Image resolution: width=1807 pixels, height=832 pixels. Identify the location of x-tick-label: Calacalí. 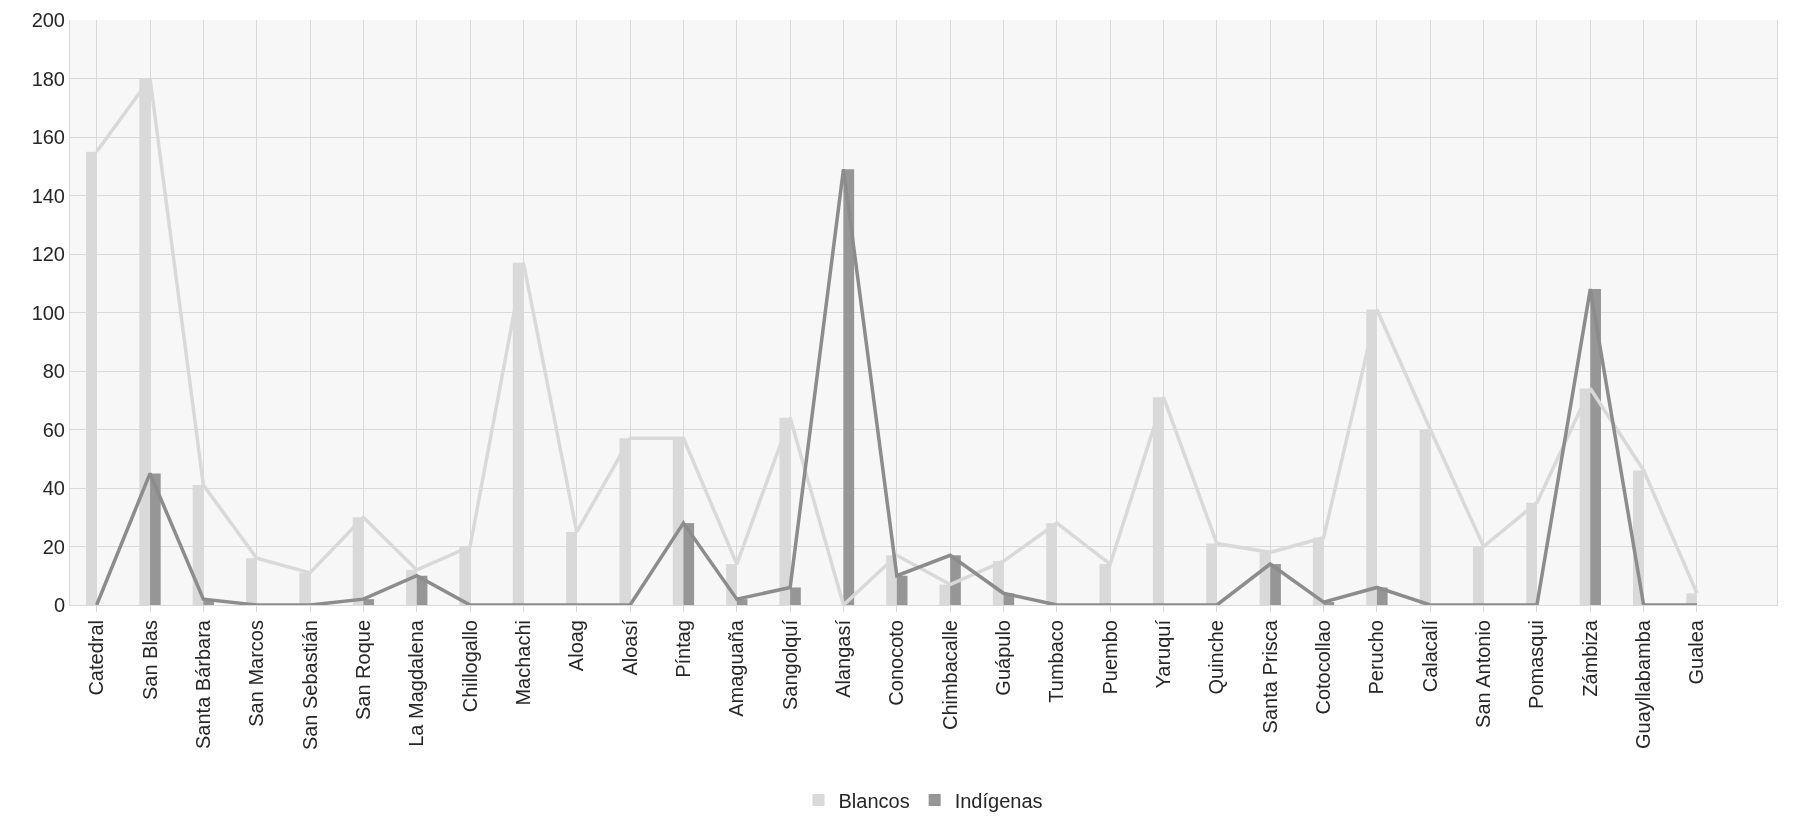
(1429, 656).